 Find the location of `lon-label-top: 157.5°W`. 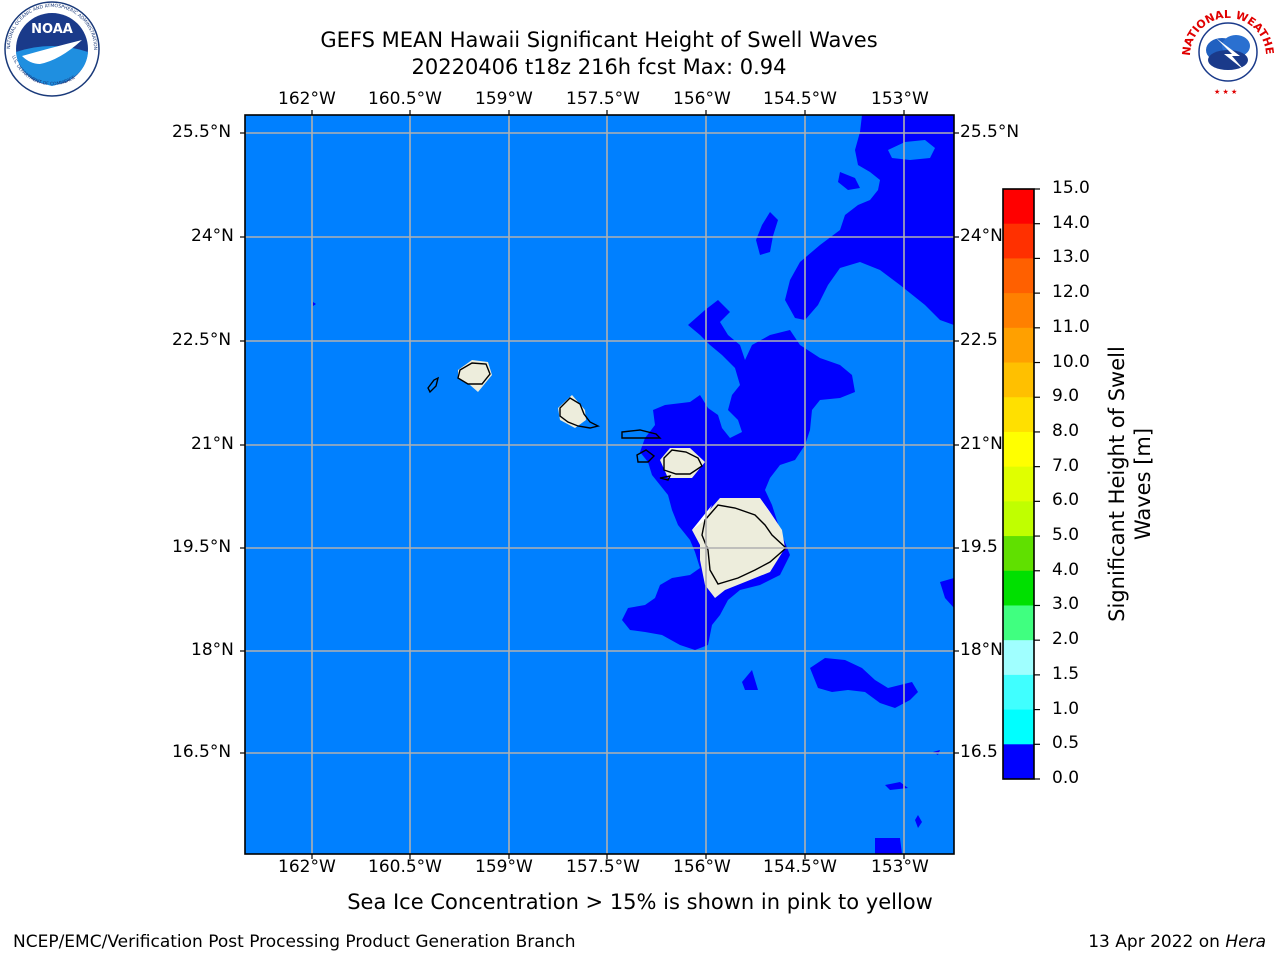

lon-label-top: 157.5°W is located at coordinates (603, 99).